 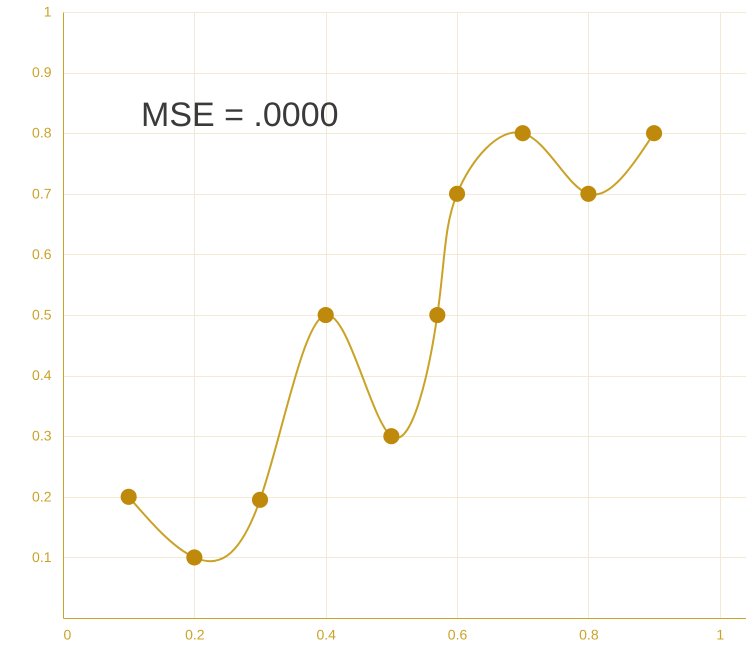 I want to click on y-tick-label: 0.1, so click(x=42, y=556).